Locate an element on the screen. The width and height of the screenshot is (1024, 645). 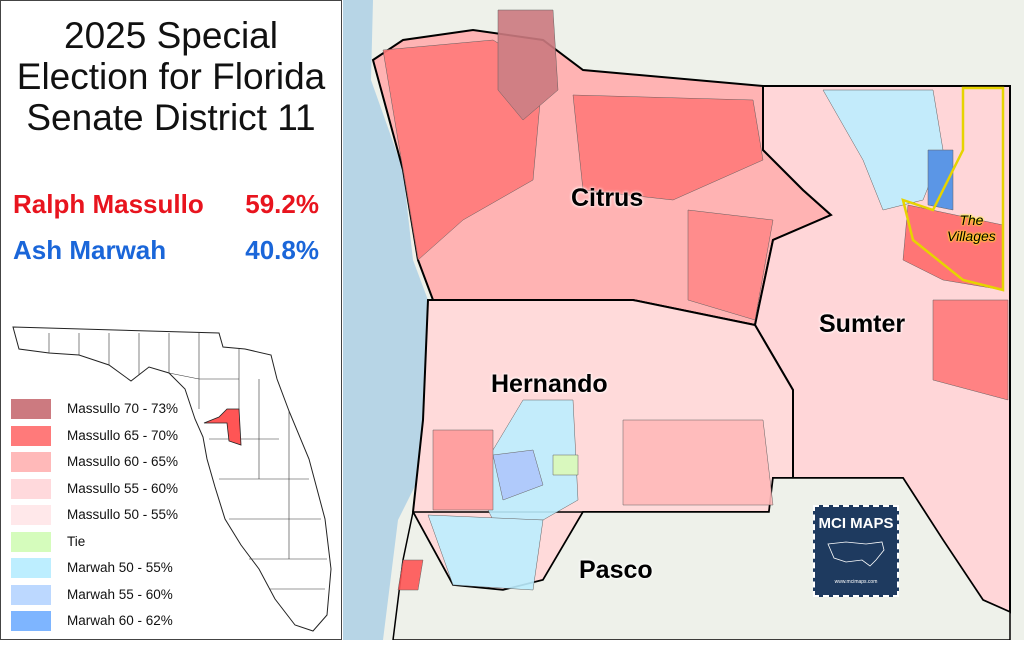
candidate-name: Ralph Massullo is located at coordinates (108, 204).